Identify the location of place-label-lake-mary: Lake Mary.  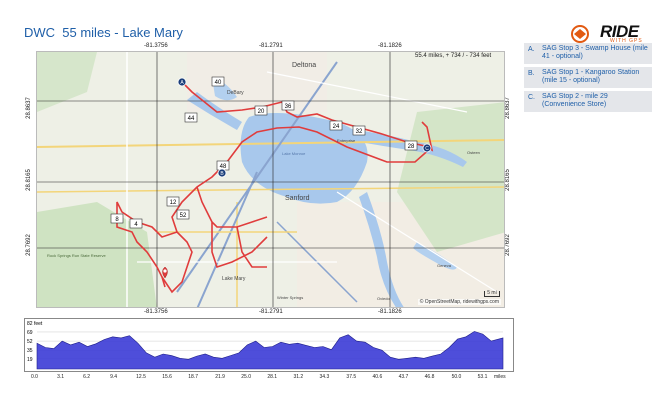
(234, 279).